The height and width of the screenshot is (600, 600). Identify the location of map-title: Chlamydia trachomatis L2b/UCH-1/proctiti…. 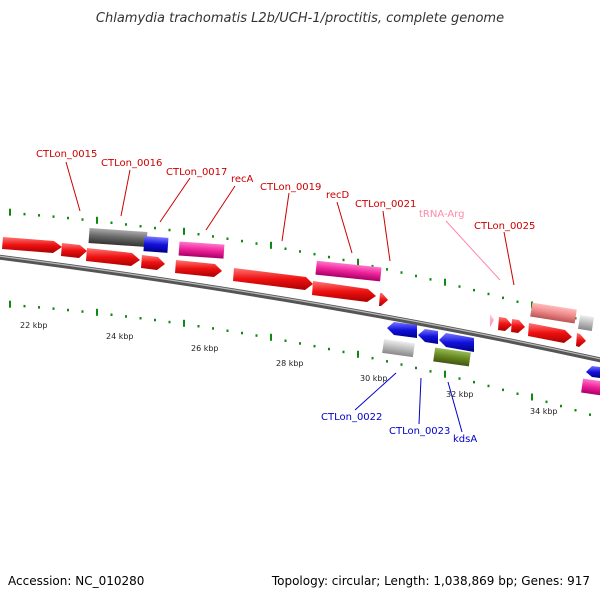
(300, 18).